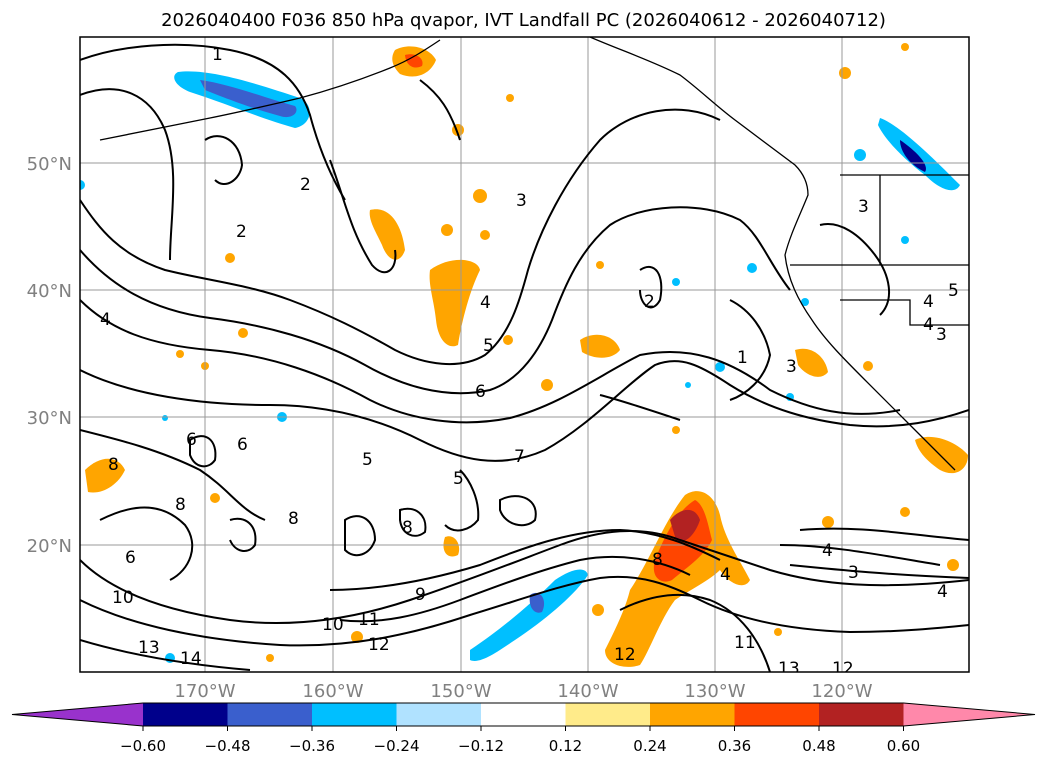 The width and height of the screenshot is (1047, 765). I want to click on lon-label: 120°W, so click(841, 691).